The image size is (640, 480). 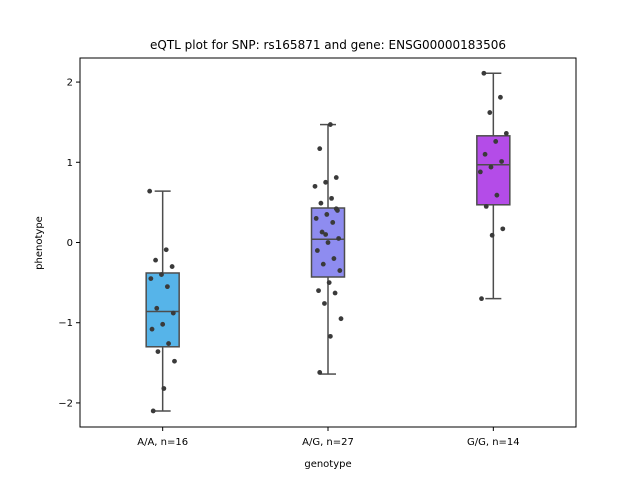 What do you see at coordinates (70, 83) in the screenshot?
I see `y-tick-label: 2` at bounding box center [70, 83].